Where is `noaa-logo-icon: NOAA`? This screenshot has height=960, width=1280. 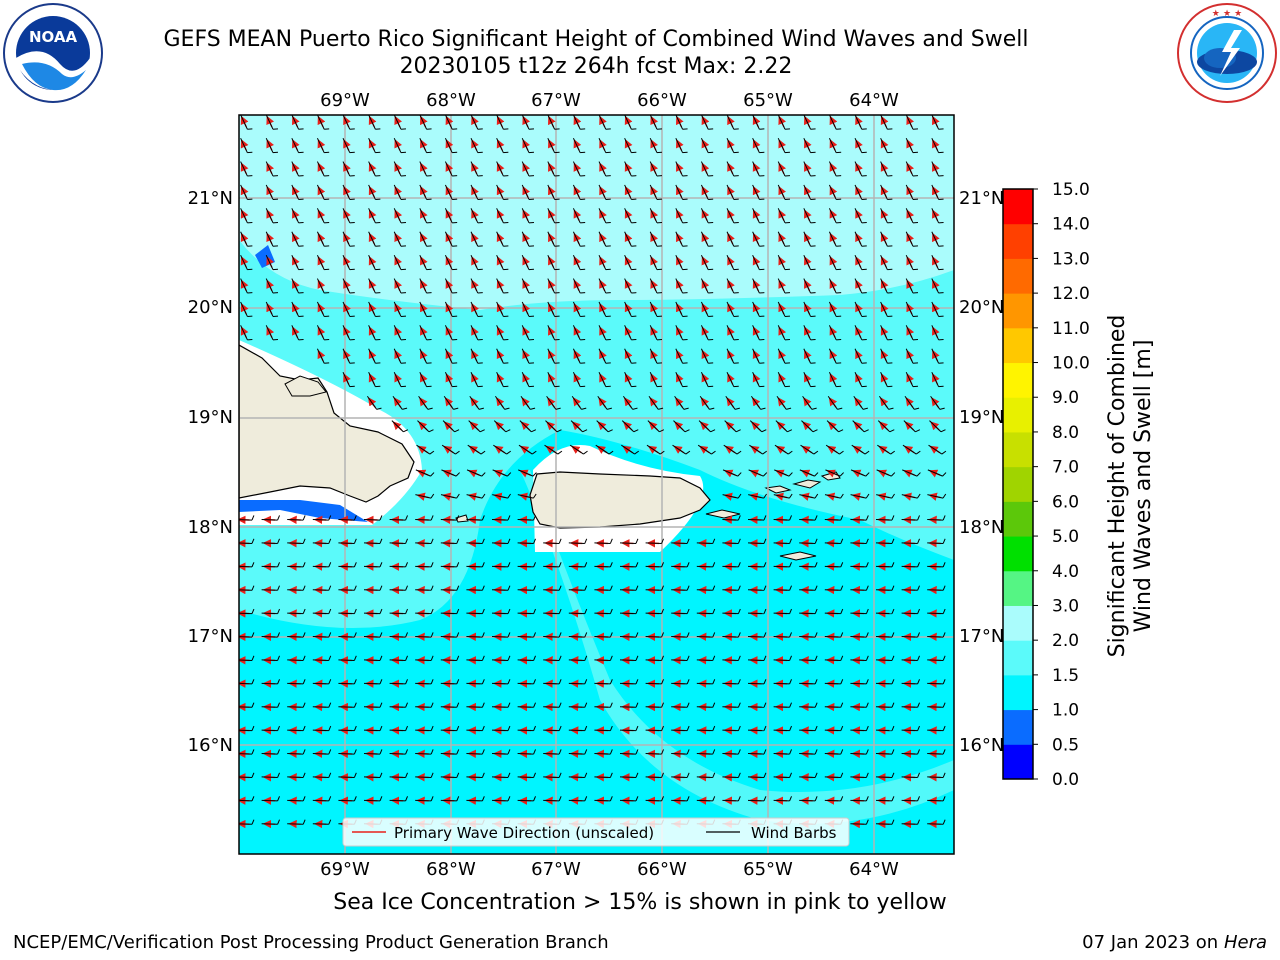 noaa-logo-icon: NOAA is located at coordinates (53, 53).